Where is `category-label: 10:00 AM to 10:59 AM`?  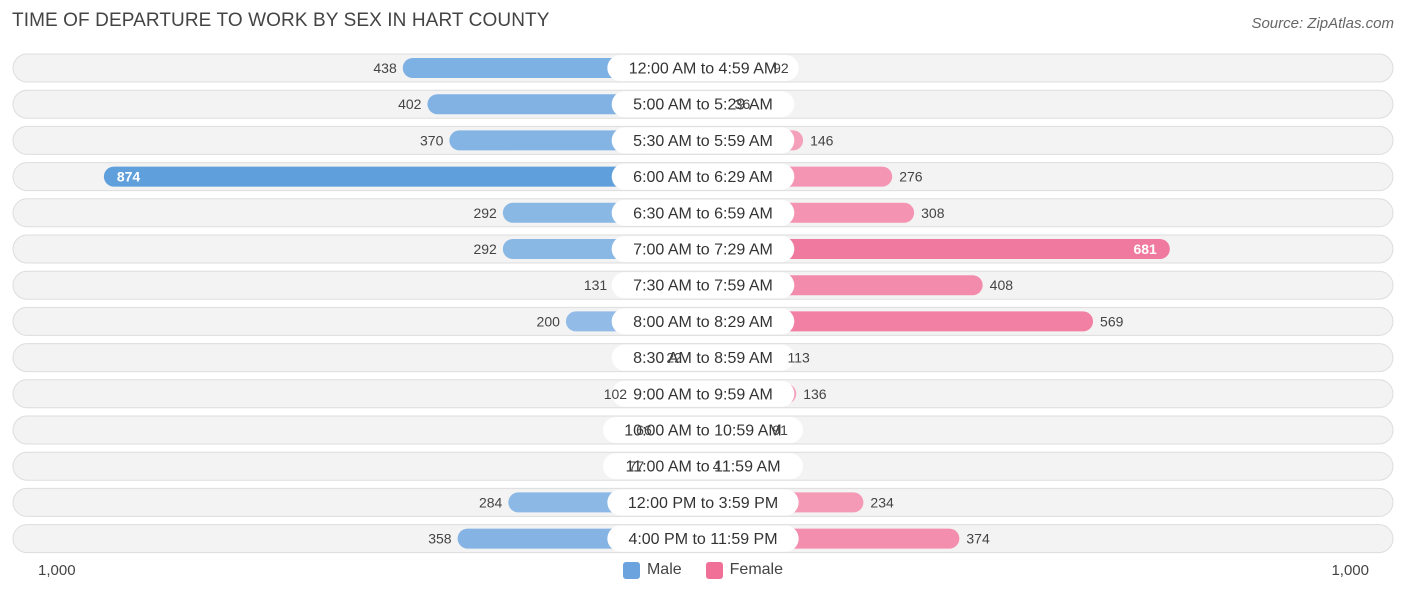 category-label: 10:00 AM to 10:59 AM is located at coordinates (702, 431).